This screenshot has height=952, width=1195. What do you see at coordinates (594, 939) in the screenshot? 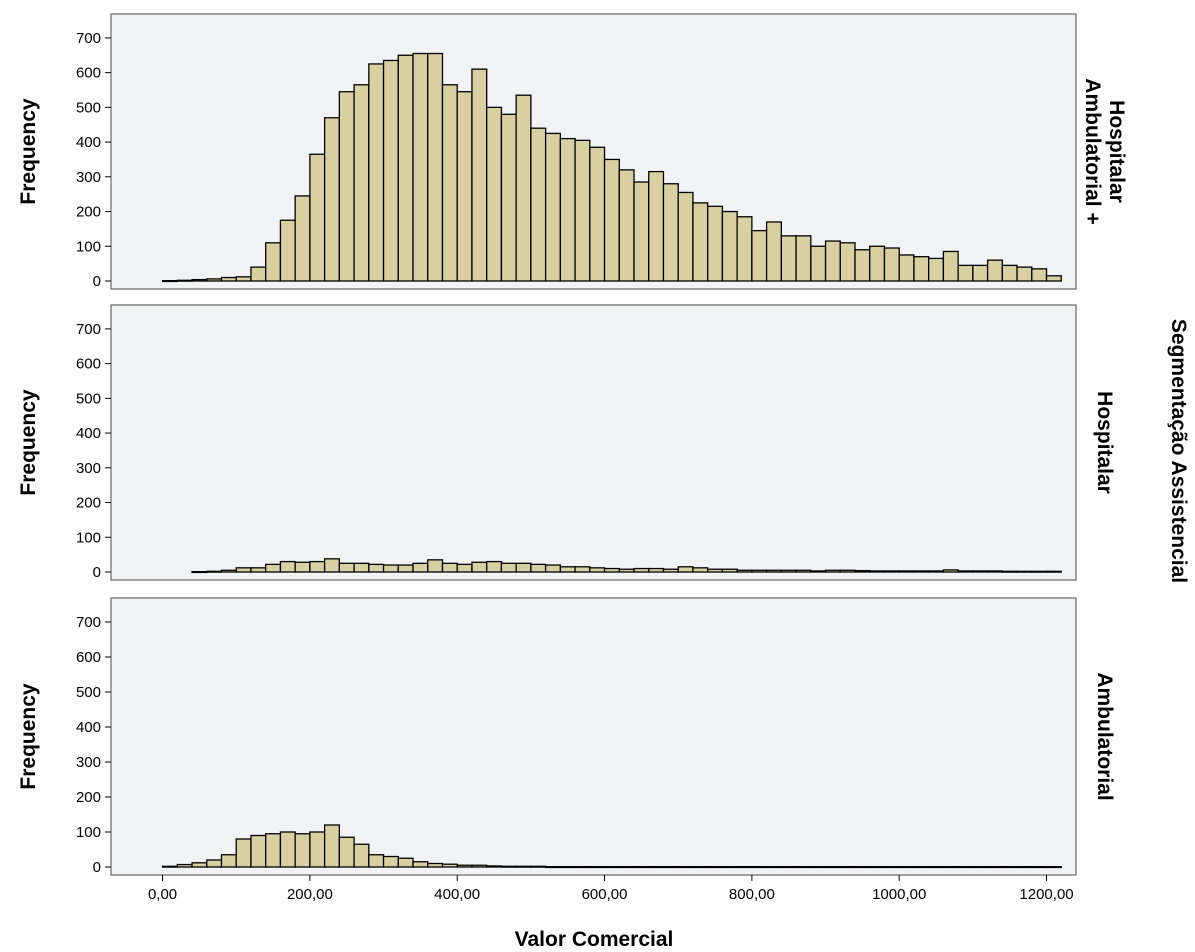
I see `x-axis-title: Valor Comercial` at bounding box center [594, 939].